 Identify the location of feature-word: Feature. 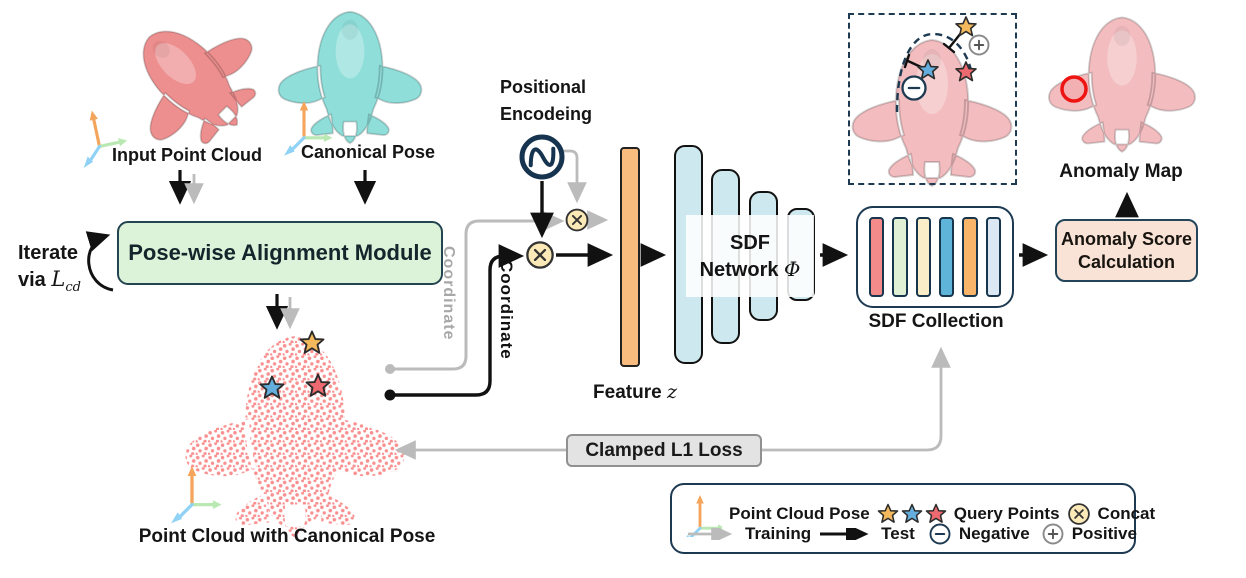
(630, 392).